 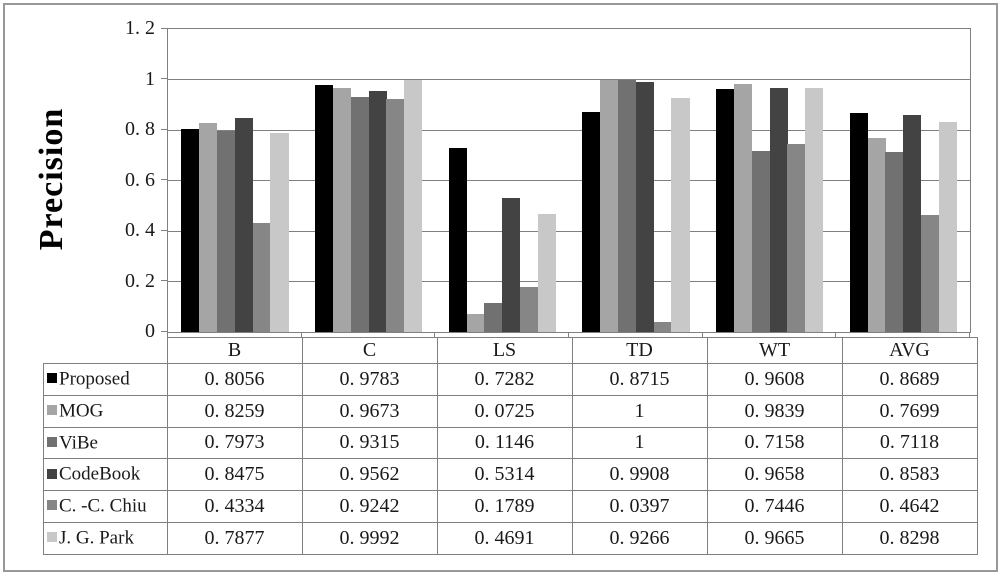 I want to click on bar-proposed-c, so click(x=324, y=208).